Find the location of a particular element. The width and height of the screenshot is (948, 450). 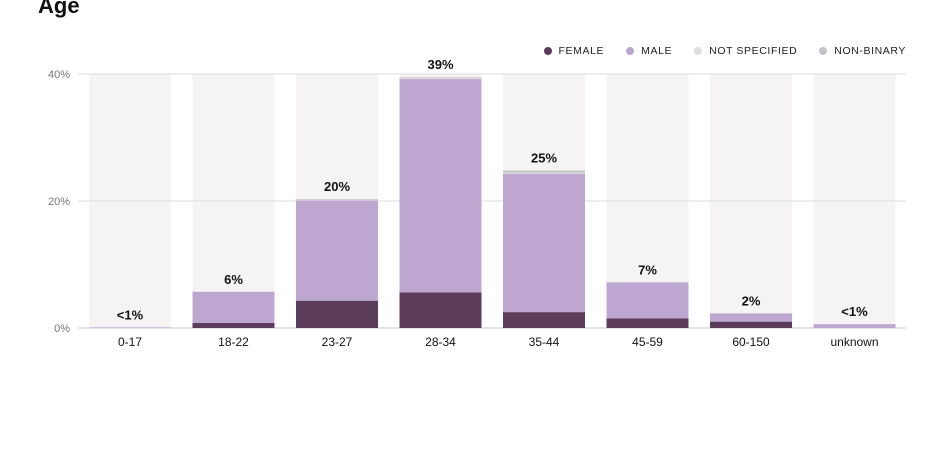

x-tick-label: 23-27 is located at coordinates (337, 342).